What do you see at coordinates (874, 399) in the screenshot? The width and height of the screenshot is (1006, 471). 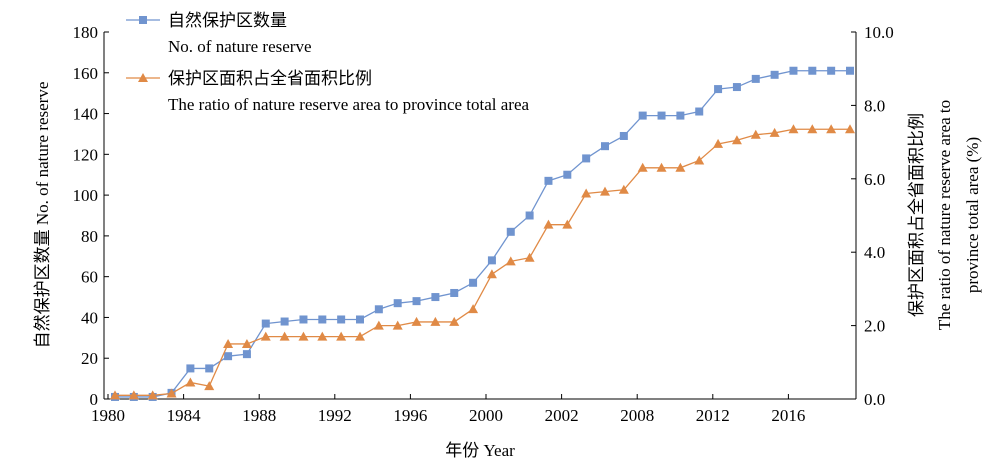 I see `y-right-tick-label: 0.0` at bounding box center [874, 399].